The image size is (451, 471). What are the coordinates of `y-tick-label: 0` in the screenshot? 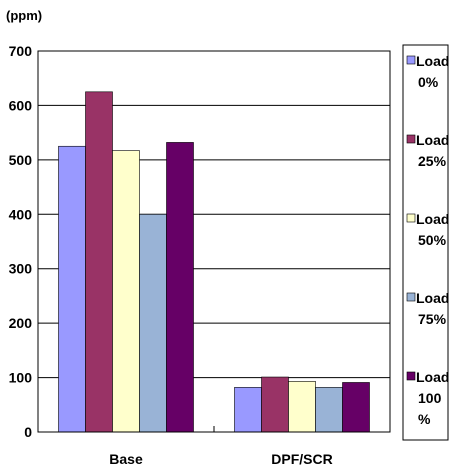 It's located at (28, 432).